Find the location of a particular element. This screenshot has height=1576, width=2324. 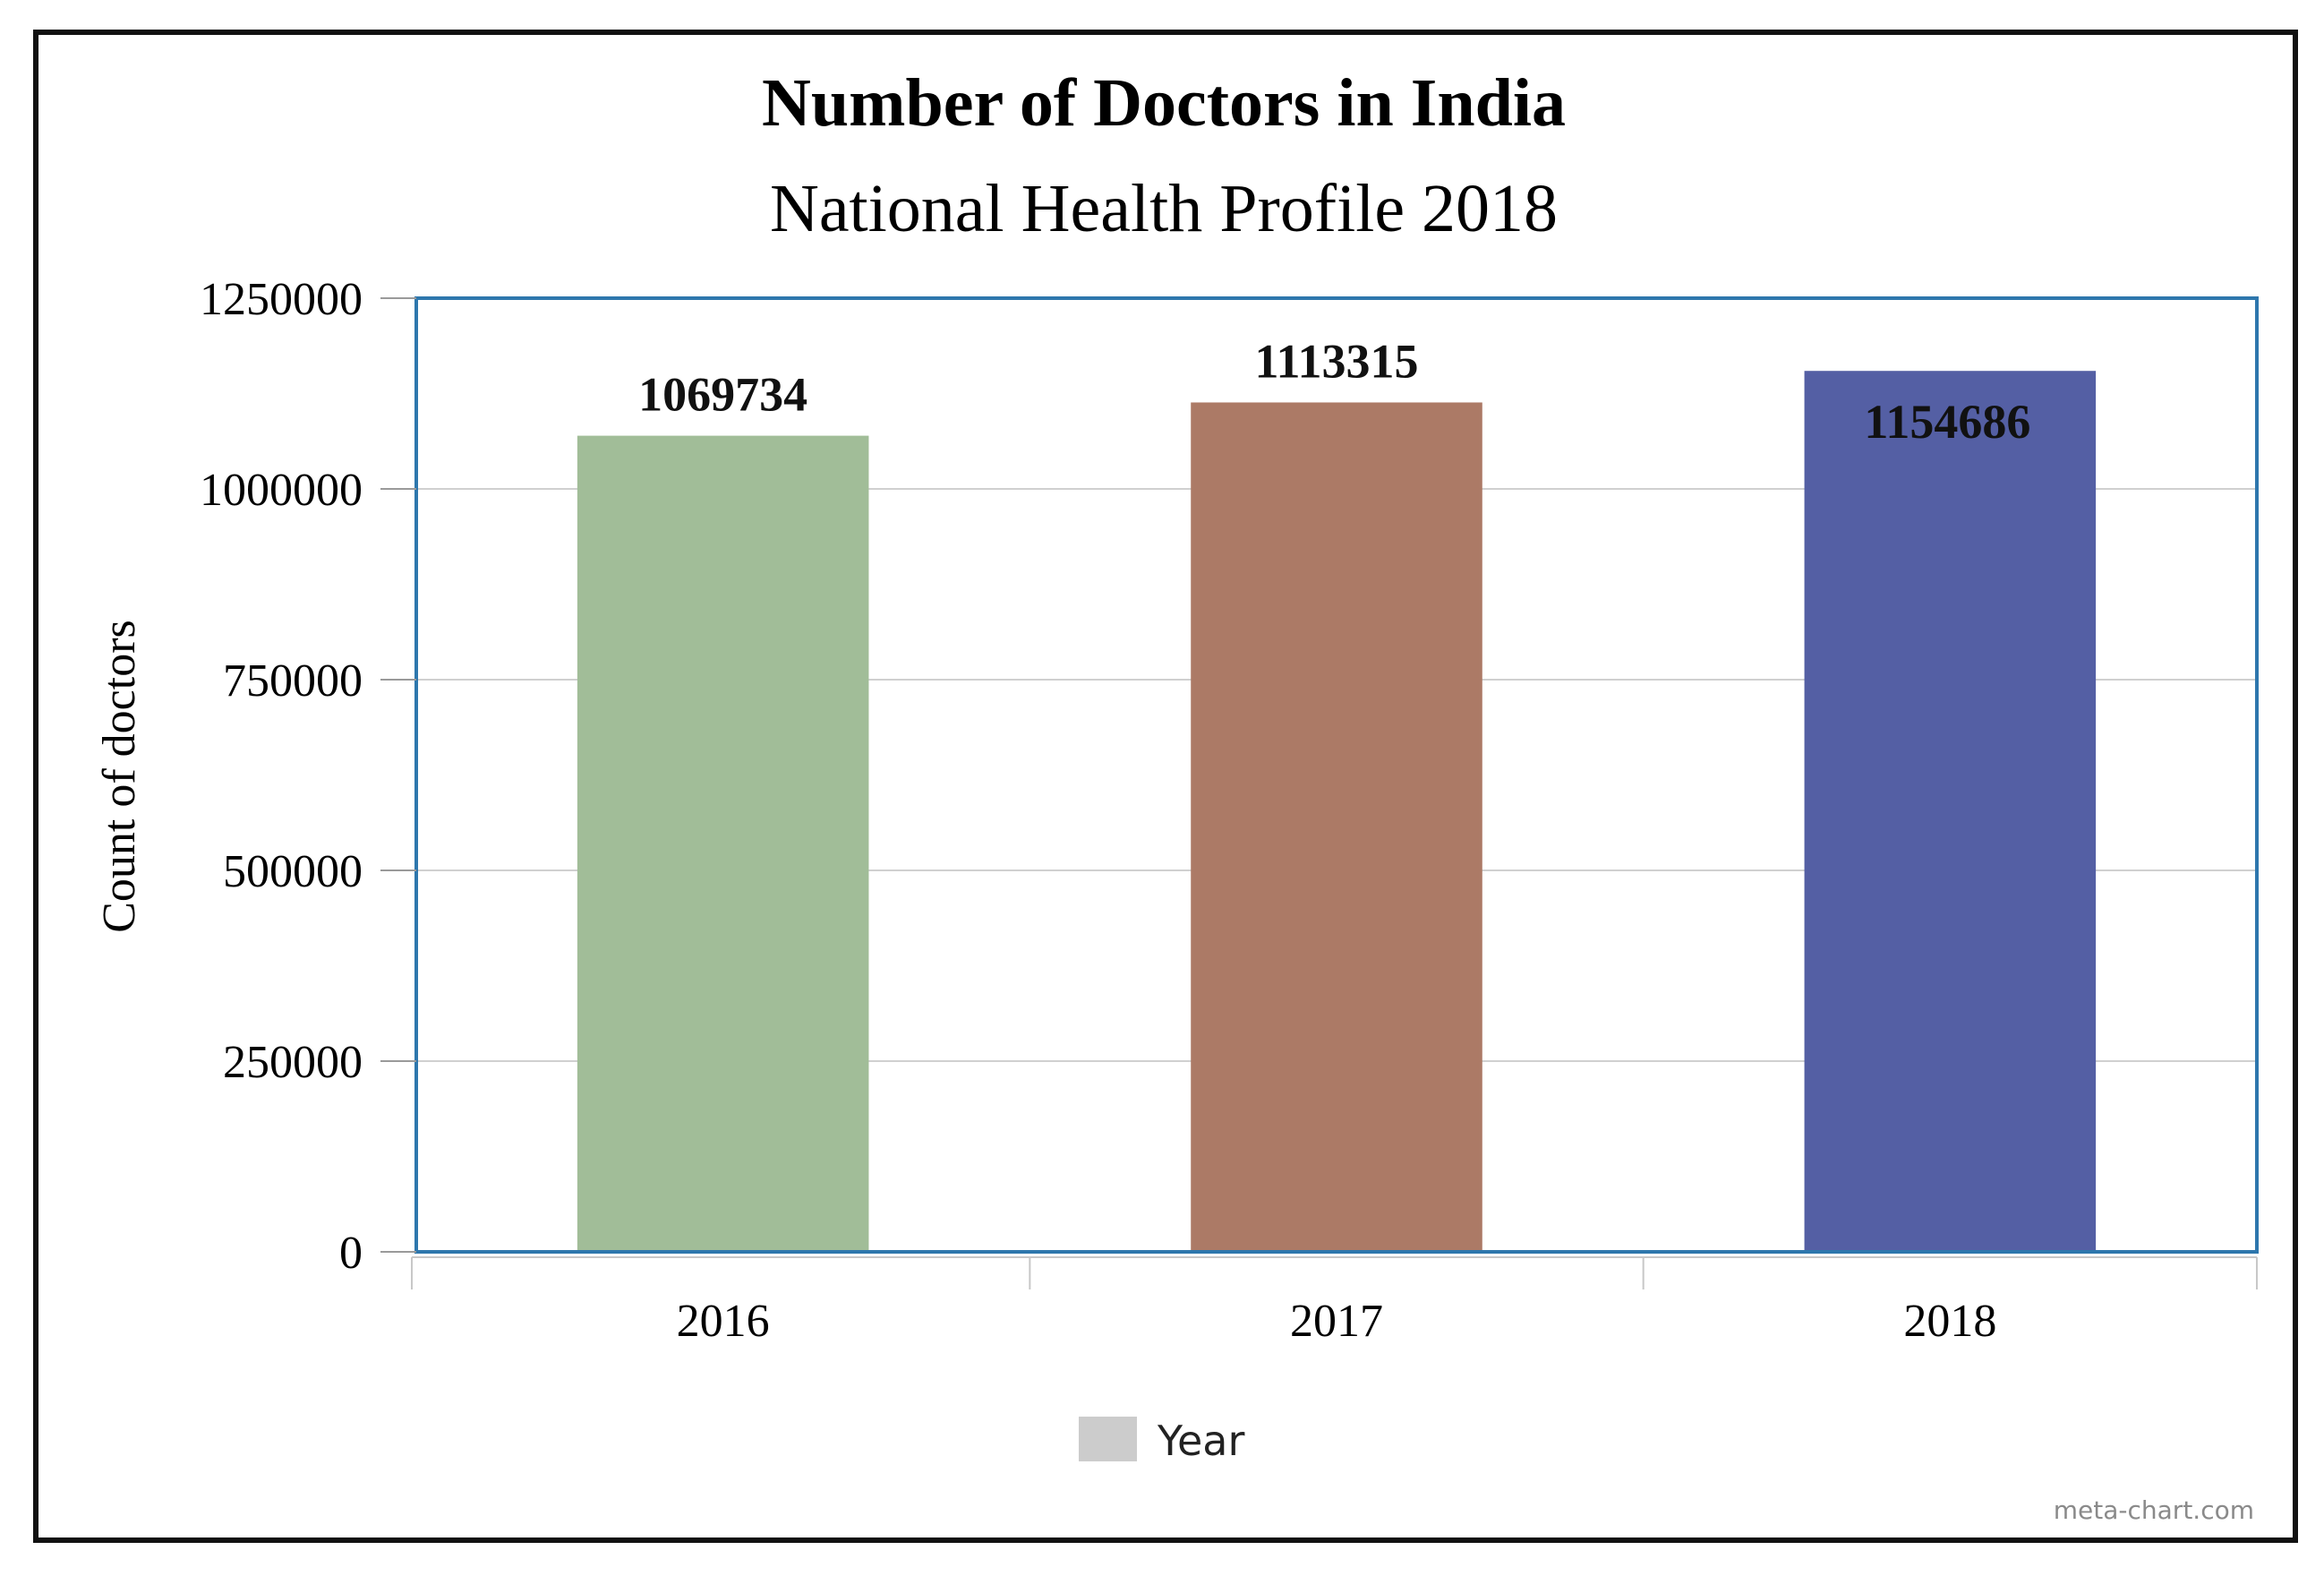

x-tick-label: 2018 is located at coordinates (1949, 1321).